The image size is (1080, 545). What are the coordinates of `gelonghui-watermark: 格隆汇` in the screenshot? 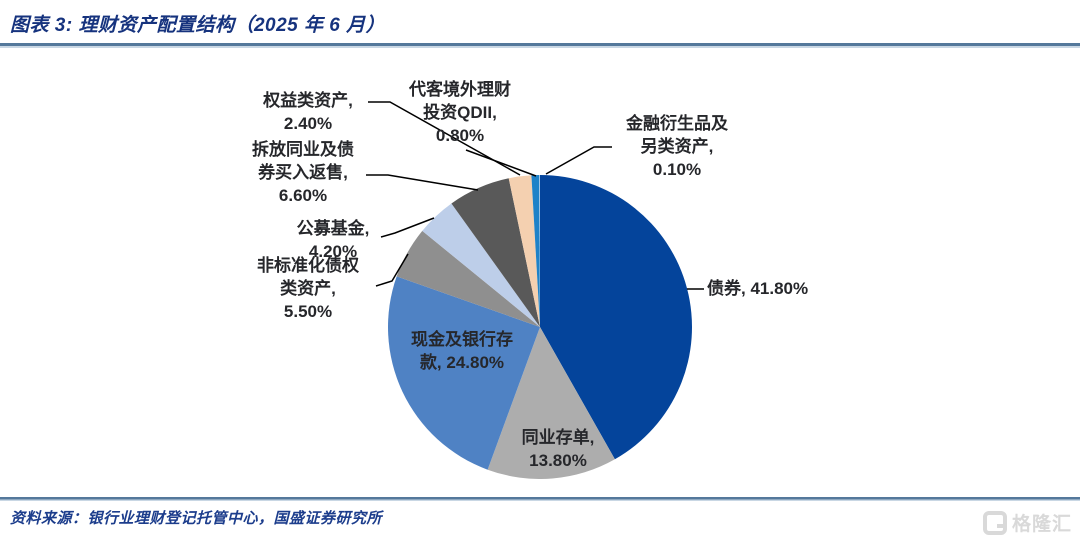 It's located at (1027, 522).